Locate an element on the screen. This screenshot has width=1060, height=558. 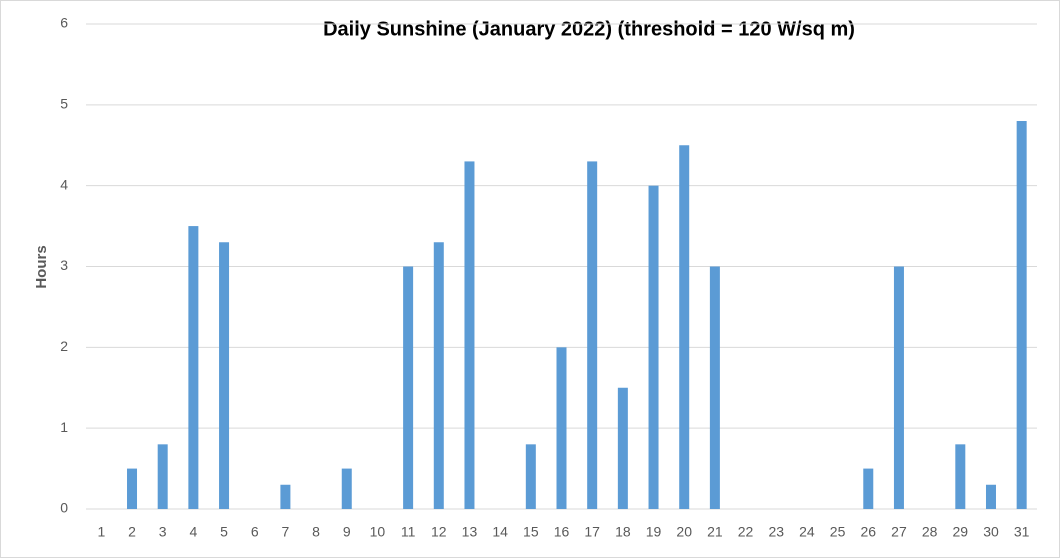
x-tick-label: 22 is located at coordinates (746, 532).